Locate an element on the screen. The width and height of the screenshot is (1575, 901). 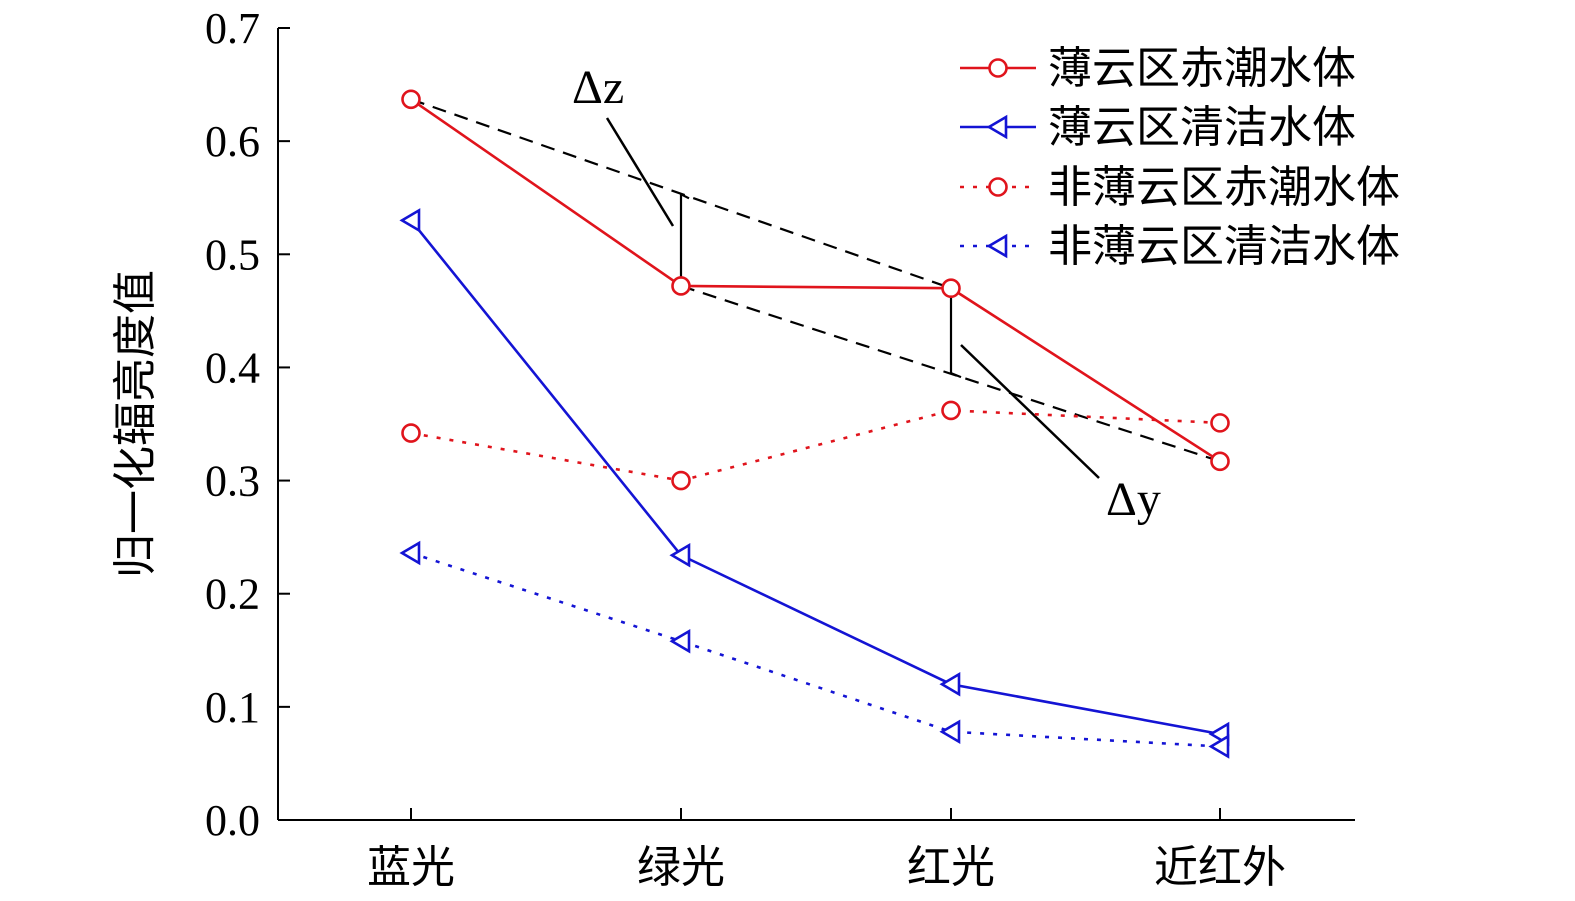
y-tick-label: 0.0 is located at coordinates (232, 820).